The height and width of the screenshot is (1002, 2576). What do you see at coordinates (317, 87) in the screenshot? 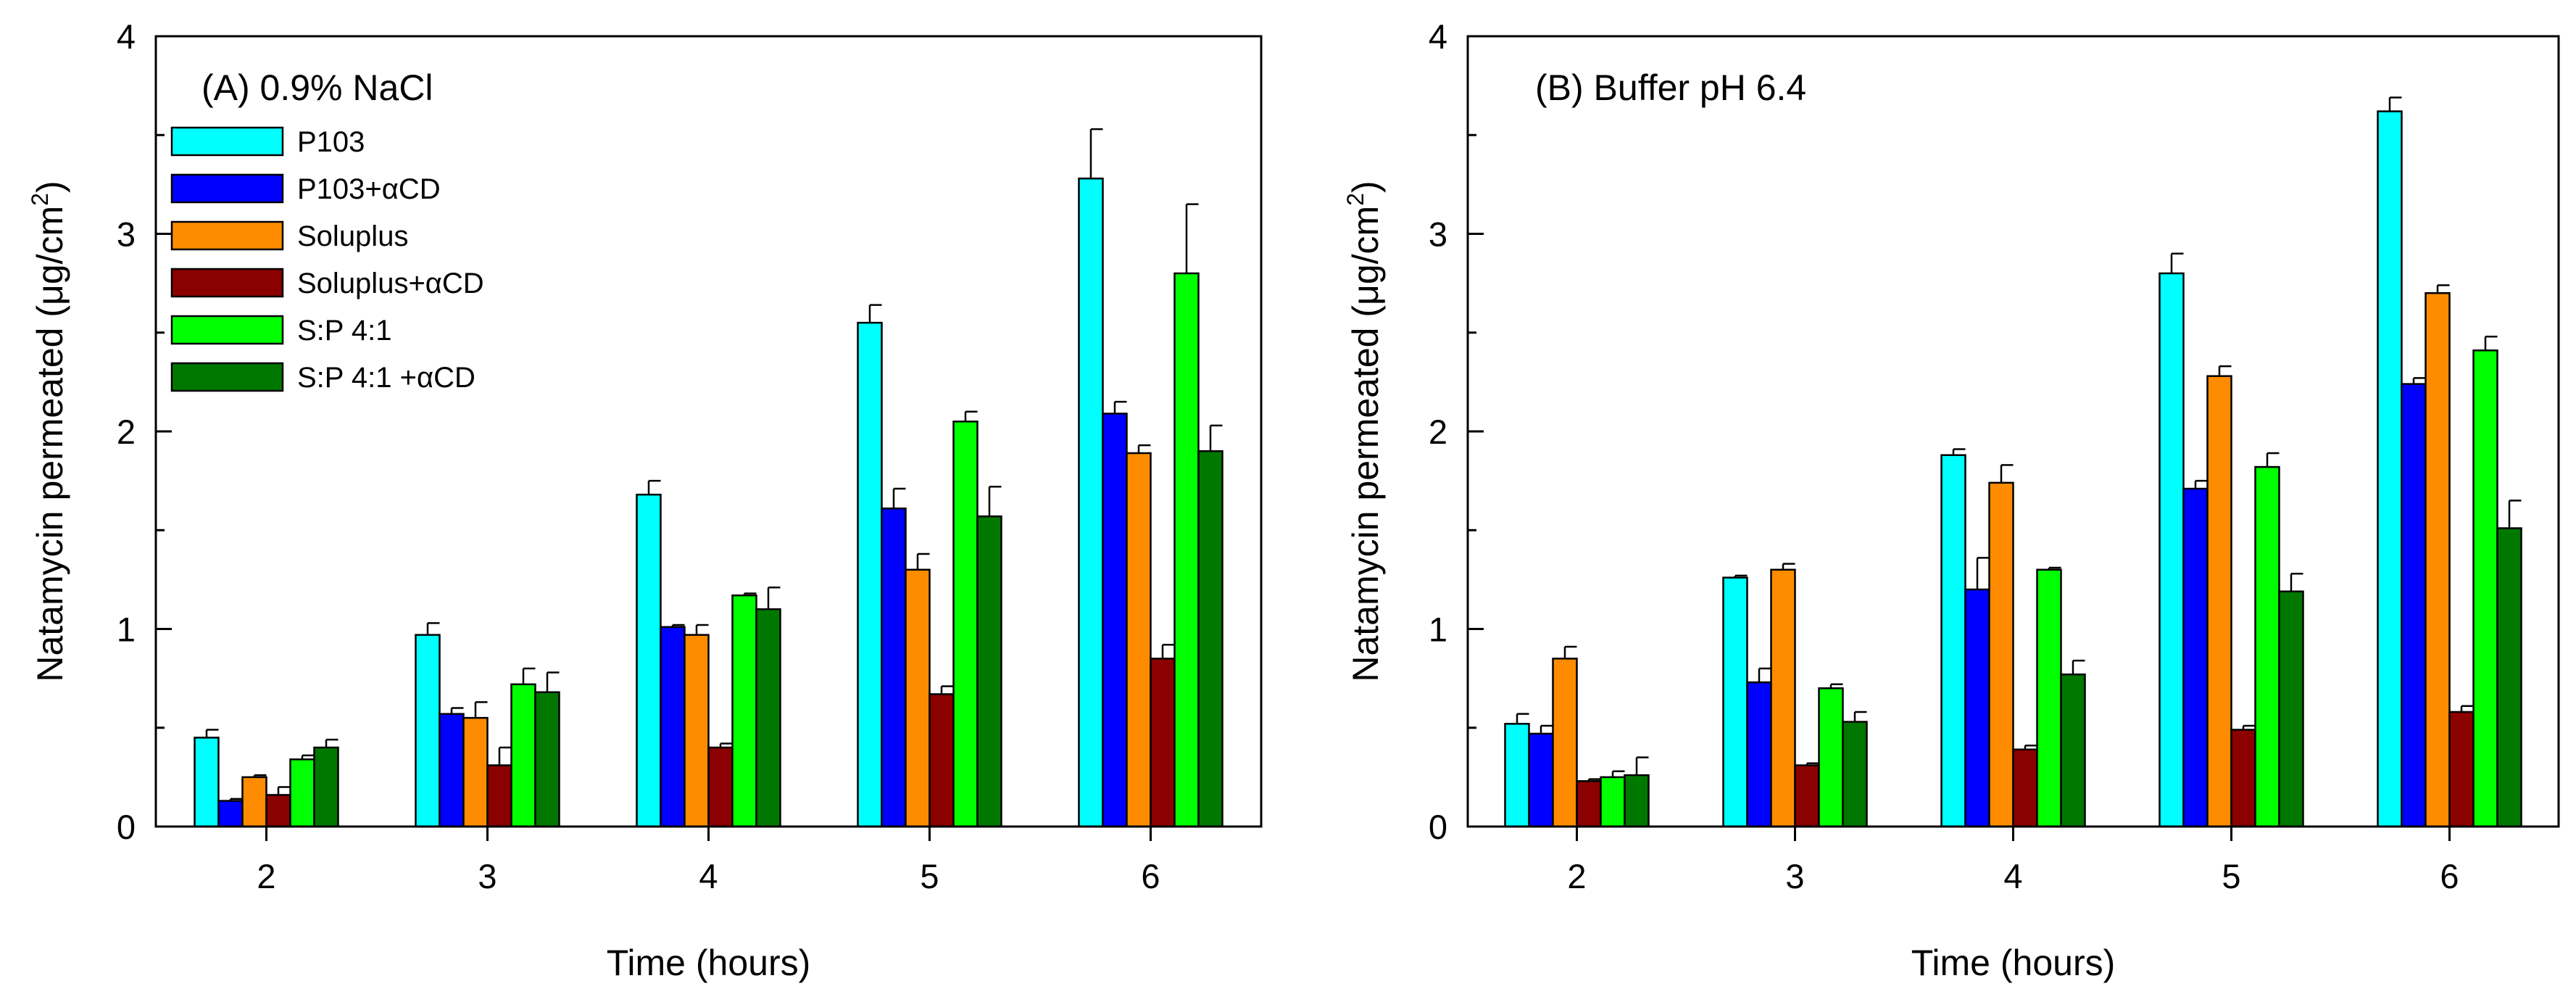
I see `panel-label: (A) 0.9% NaCl` at bounding box center [317, 87].